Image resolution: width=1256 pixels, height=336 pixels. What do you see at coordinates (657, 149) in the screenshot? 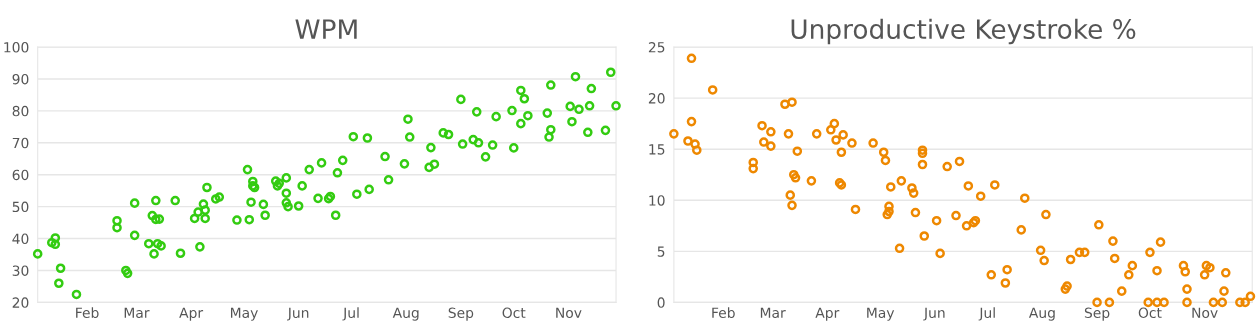
I see `y-tick-label: 15` at bounding box center [657, 149].